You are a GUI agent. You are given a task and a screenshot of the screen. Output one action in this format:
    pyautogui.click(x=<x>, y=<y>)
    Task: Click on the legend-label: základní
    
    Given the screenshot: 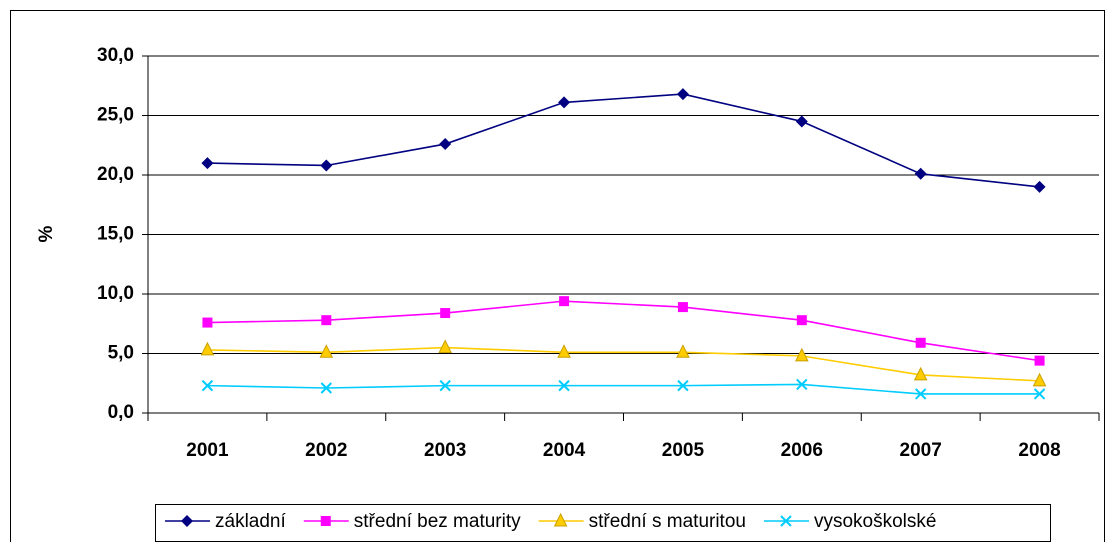 What is the action you would take?
    pyautogui.click(x=250, y=521)
    